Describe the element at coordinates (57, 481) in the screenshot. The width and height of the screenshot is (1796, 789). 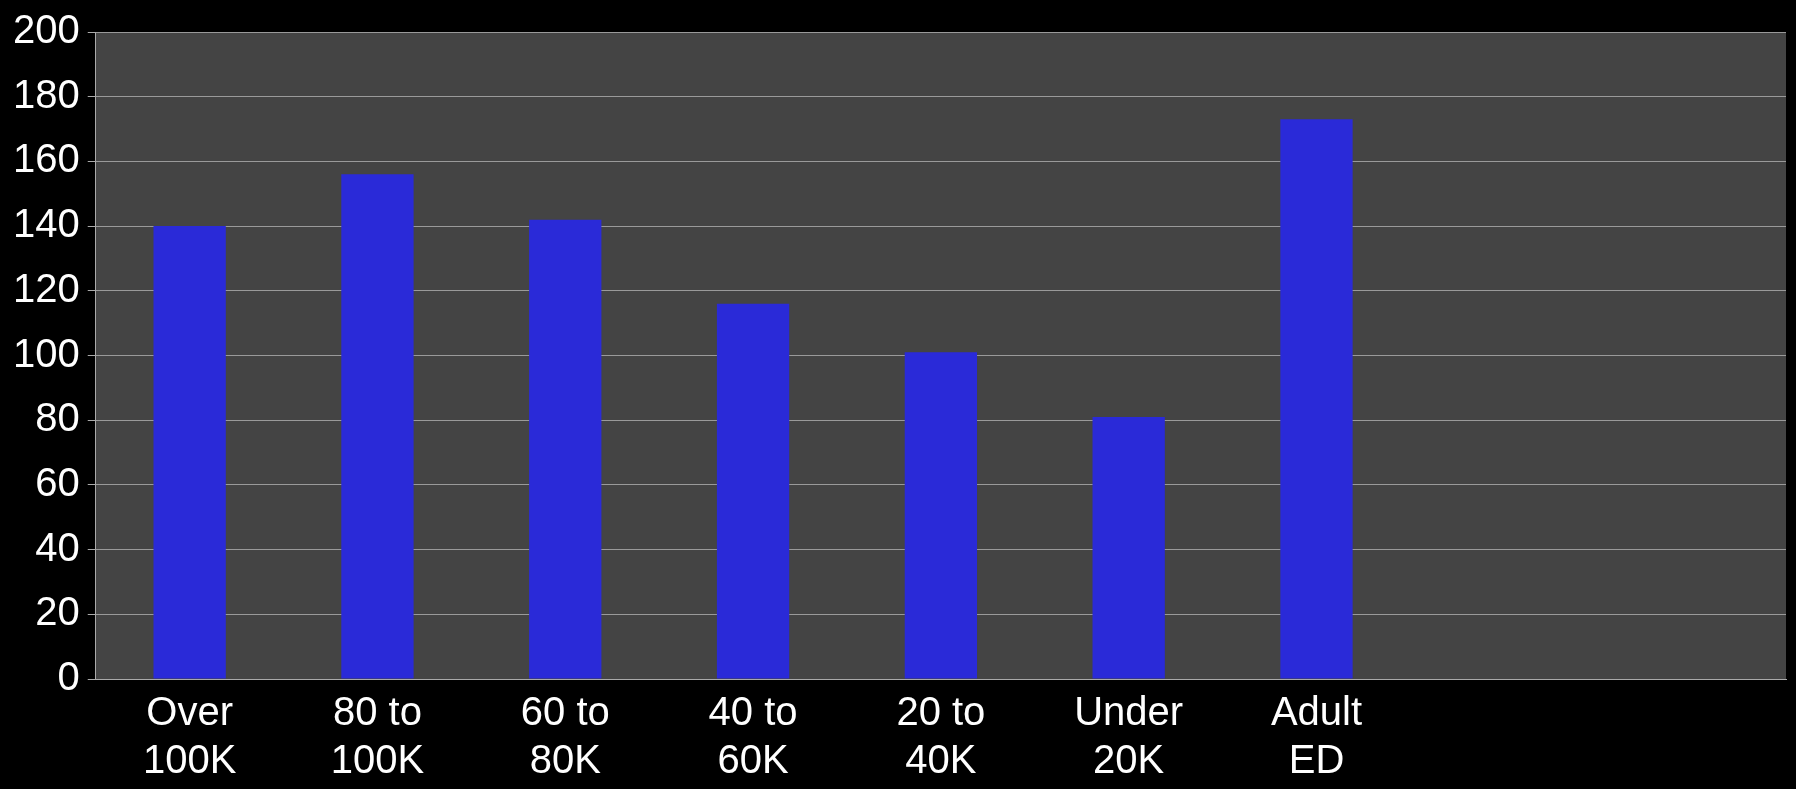
I see `y-tick-label: 60` at that location.